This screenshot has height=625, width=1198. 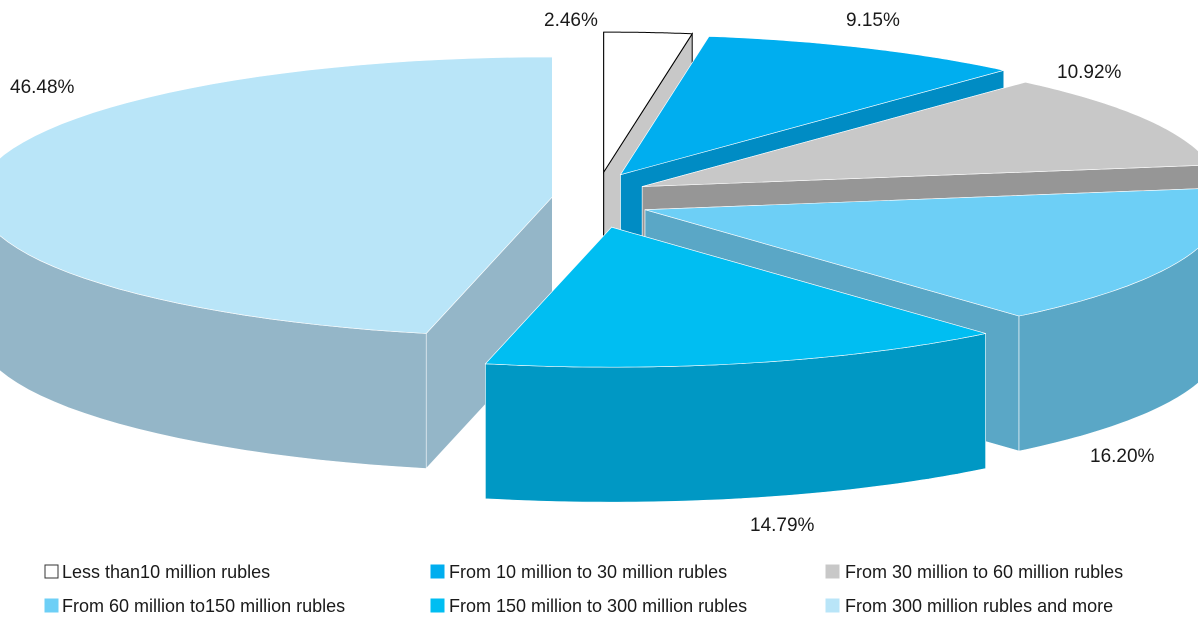 What do you see at coordinates (571, 20) in the screenshot?
I see `data-label-less-than-10m: 2.46%` at bounding box center [571, 20].